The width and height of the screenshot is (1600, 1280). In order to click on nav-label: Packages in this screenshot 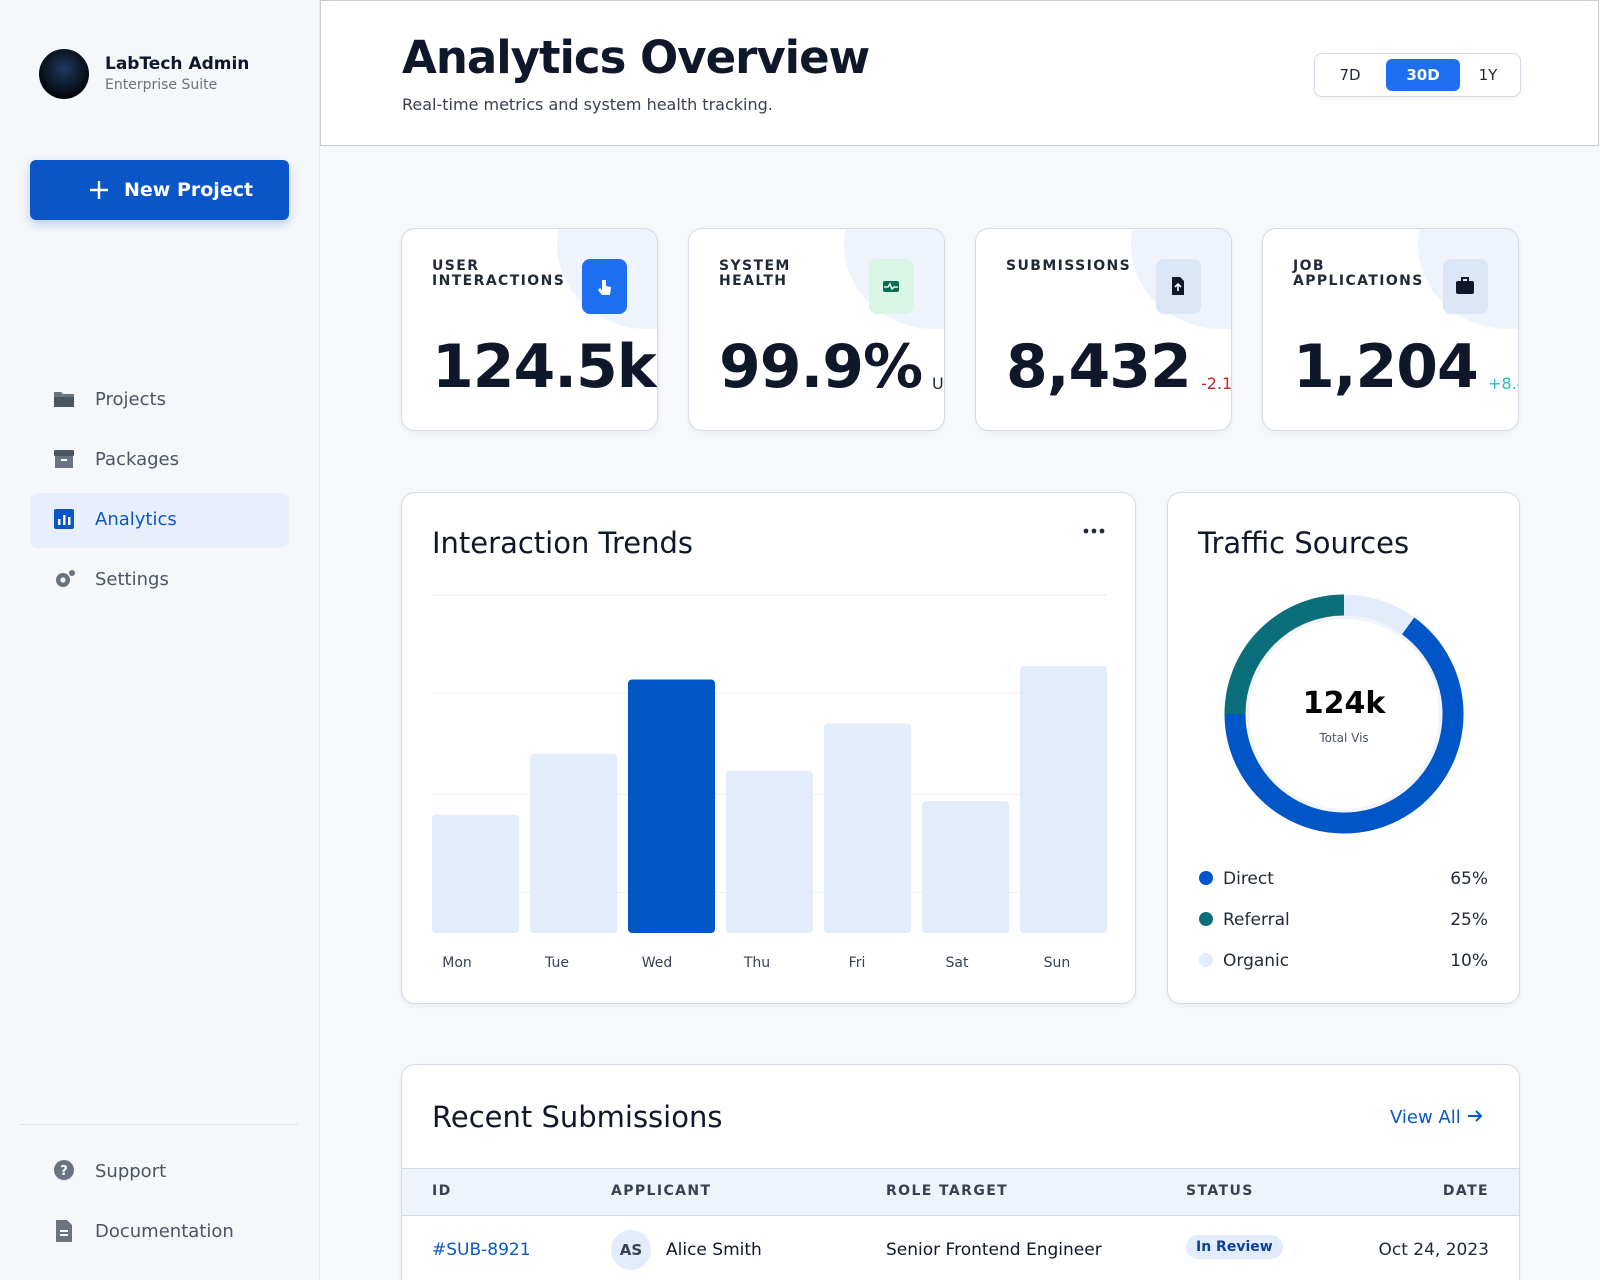, I will do `click(137, 459)`.